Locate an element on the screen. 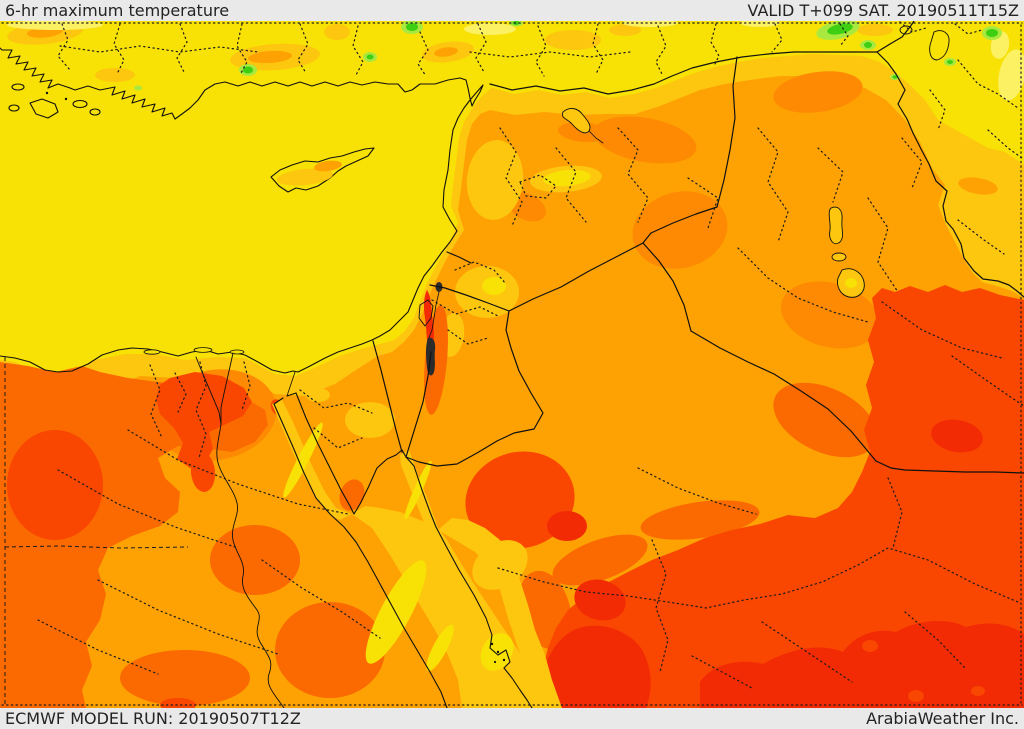  jordan-river is located at coordinates (434, 315).